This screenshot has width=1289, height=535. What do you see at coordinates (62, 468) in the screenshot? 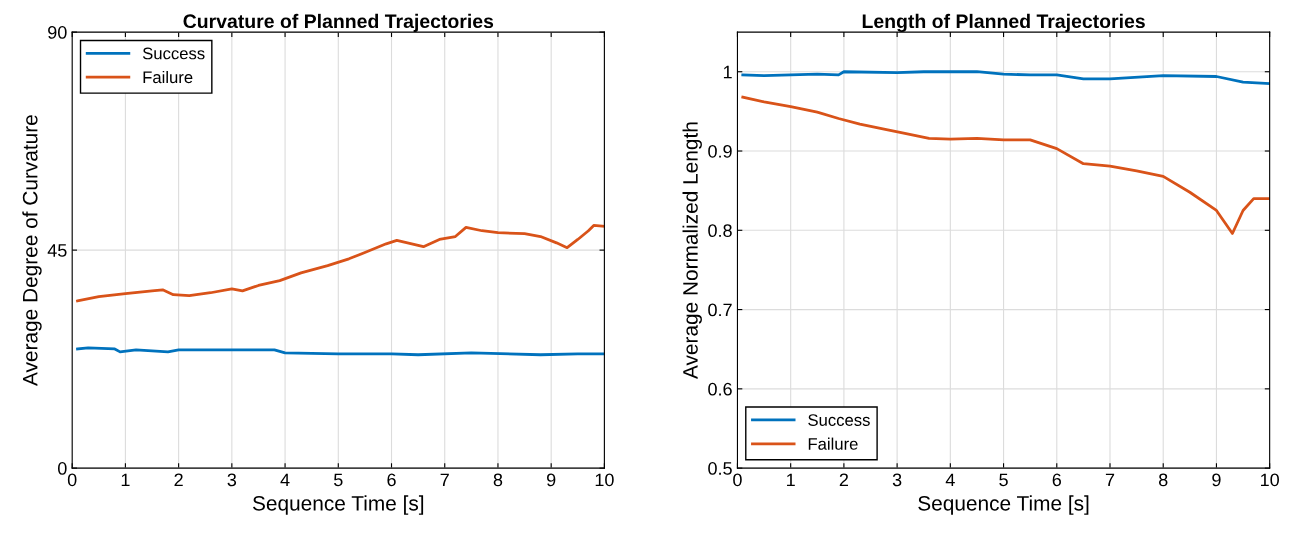
I see `y-tick-label: 0` at bounding box center [62, 468].